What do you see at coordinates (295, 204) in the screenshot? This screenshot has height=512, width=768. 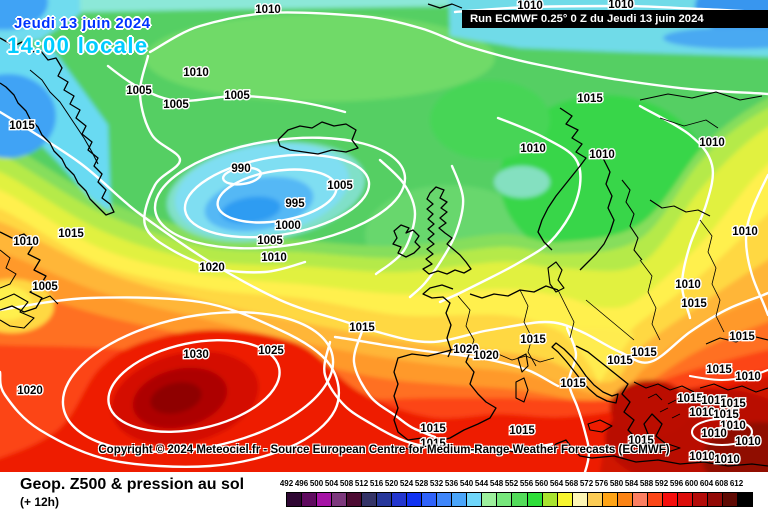 I see `svg-text: 995` at bounding box center [295, 204].